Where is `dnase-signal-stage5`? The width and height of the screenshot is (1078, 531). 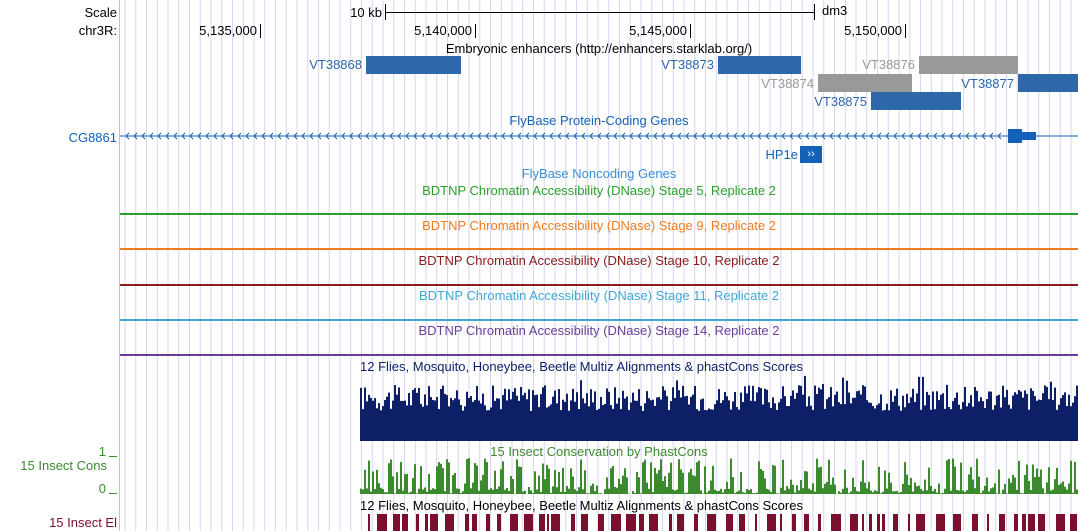 dnase-signal-stage5 is located at coordinates (599, 214).